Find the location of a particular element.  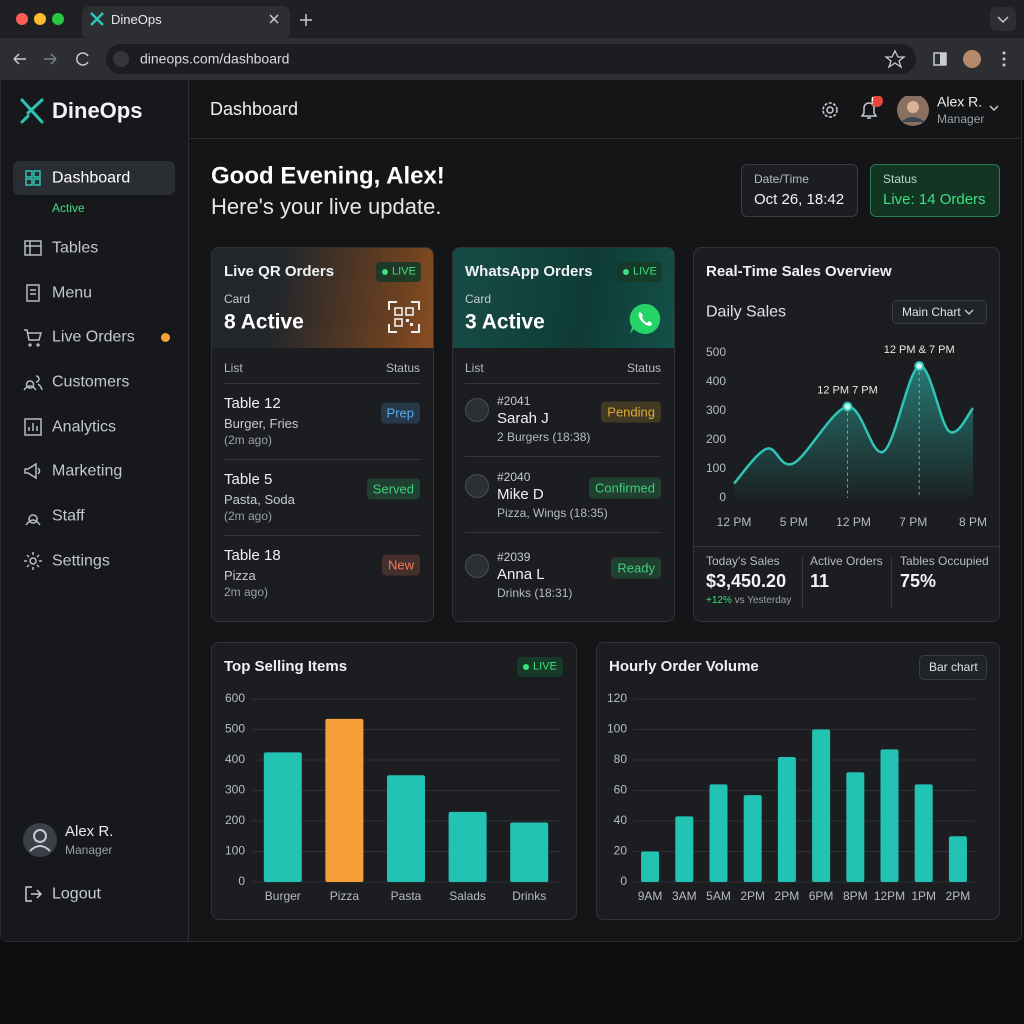

card-title: WhatsApp Orders is located at coordinates (529, 271).